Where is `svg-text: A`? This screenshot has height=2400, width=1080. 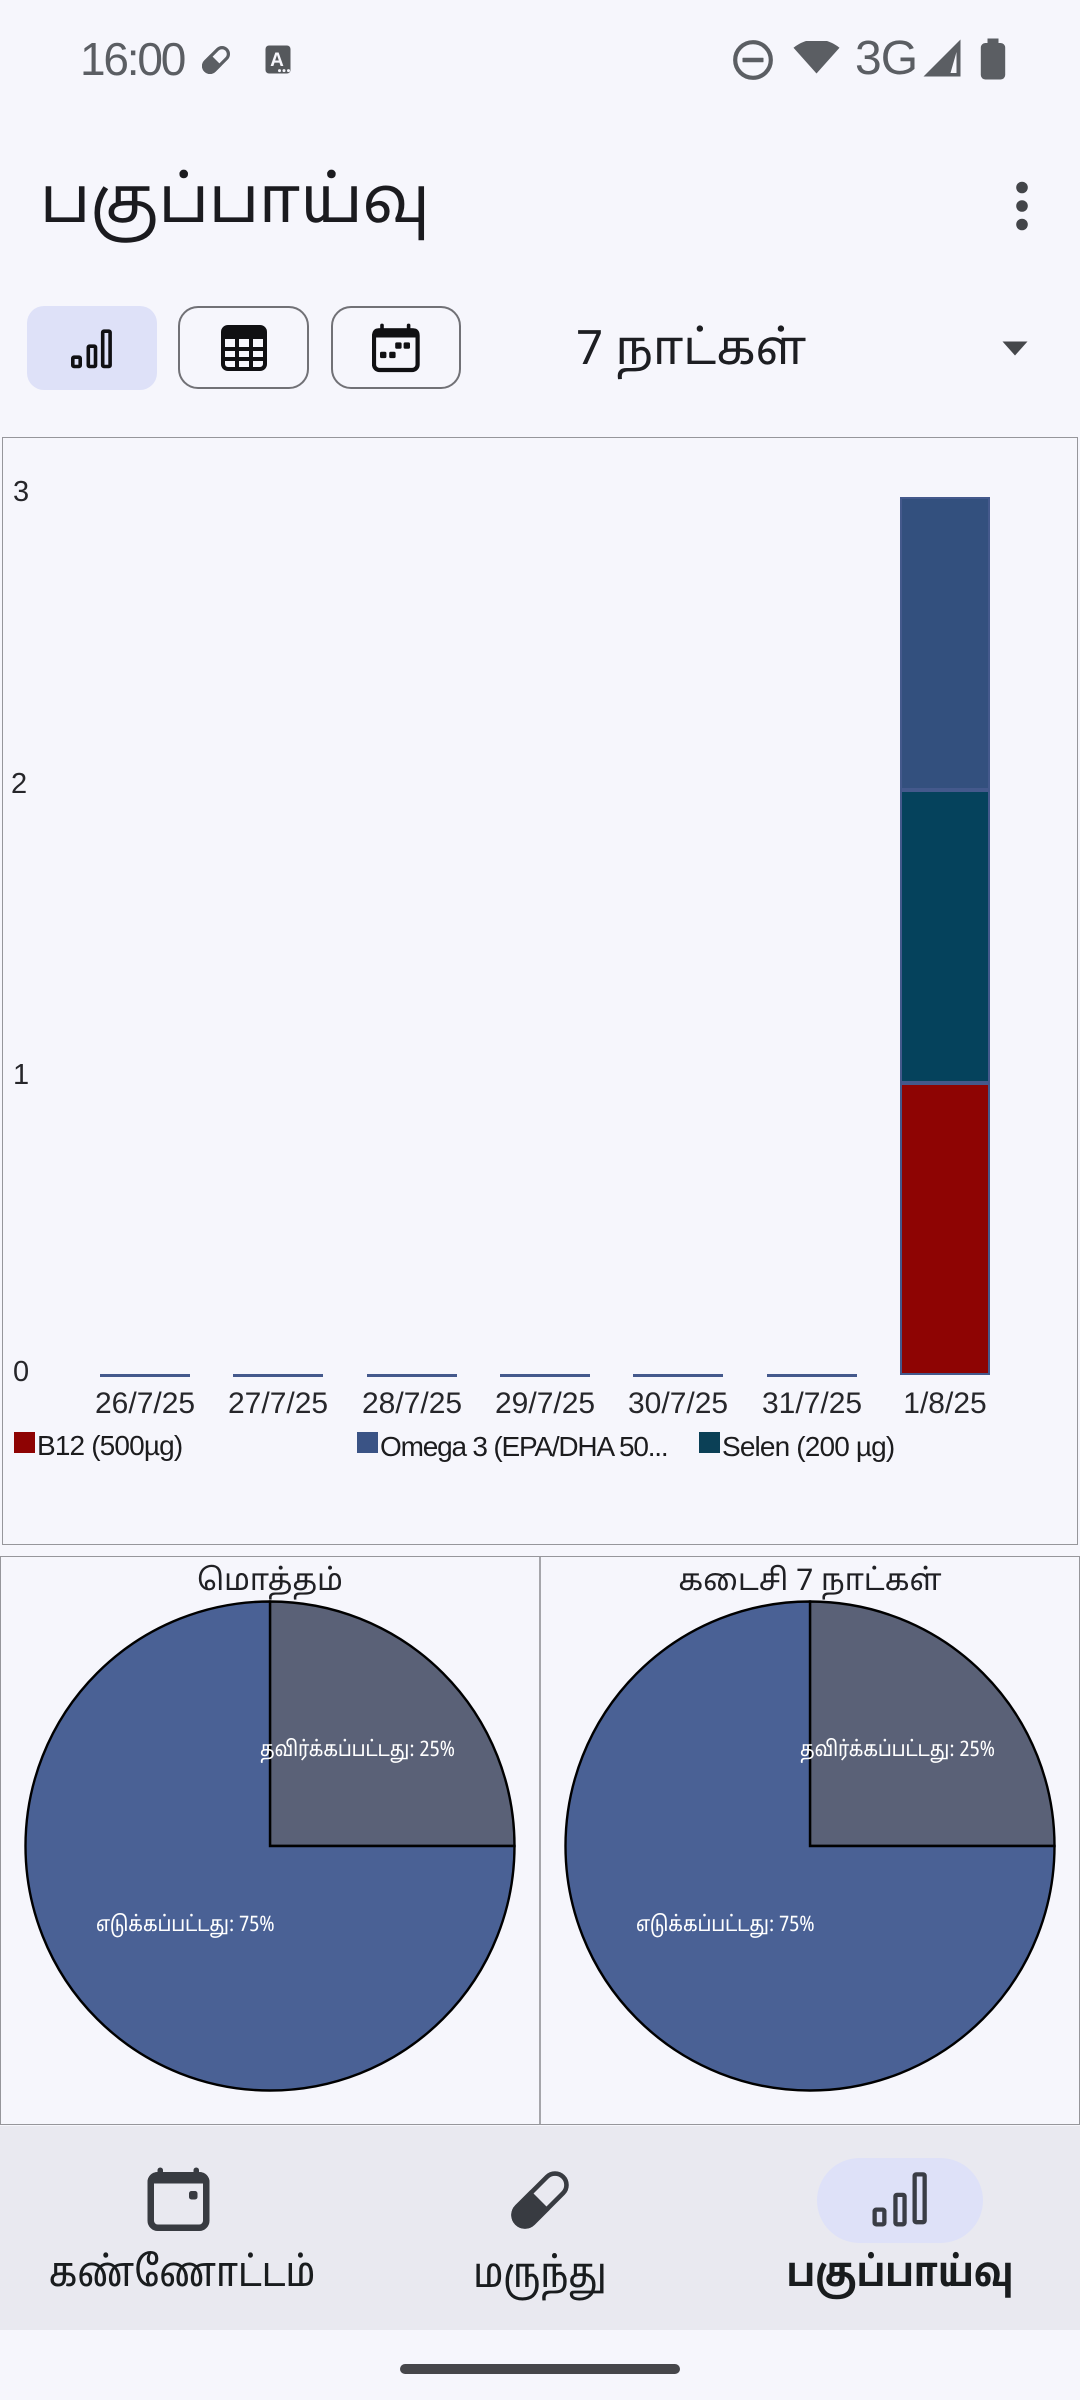
svg-text: A is located at coordinates (277, 60).